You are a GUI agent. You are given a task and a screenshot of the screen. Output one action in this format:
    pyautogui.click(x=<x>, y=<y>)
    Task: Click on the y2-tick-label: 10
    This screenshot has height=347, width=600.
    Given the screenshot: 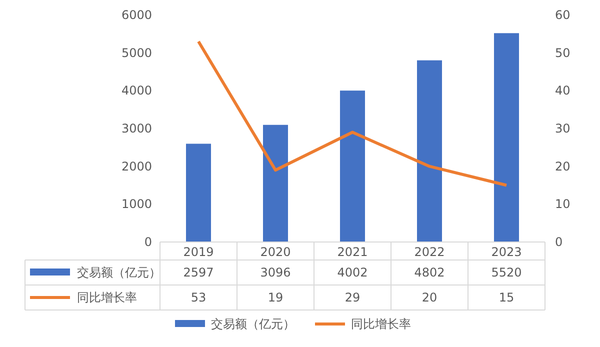 What is the action you would take?
    pyautogui.click(x=562, y=204)
    